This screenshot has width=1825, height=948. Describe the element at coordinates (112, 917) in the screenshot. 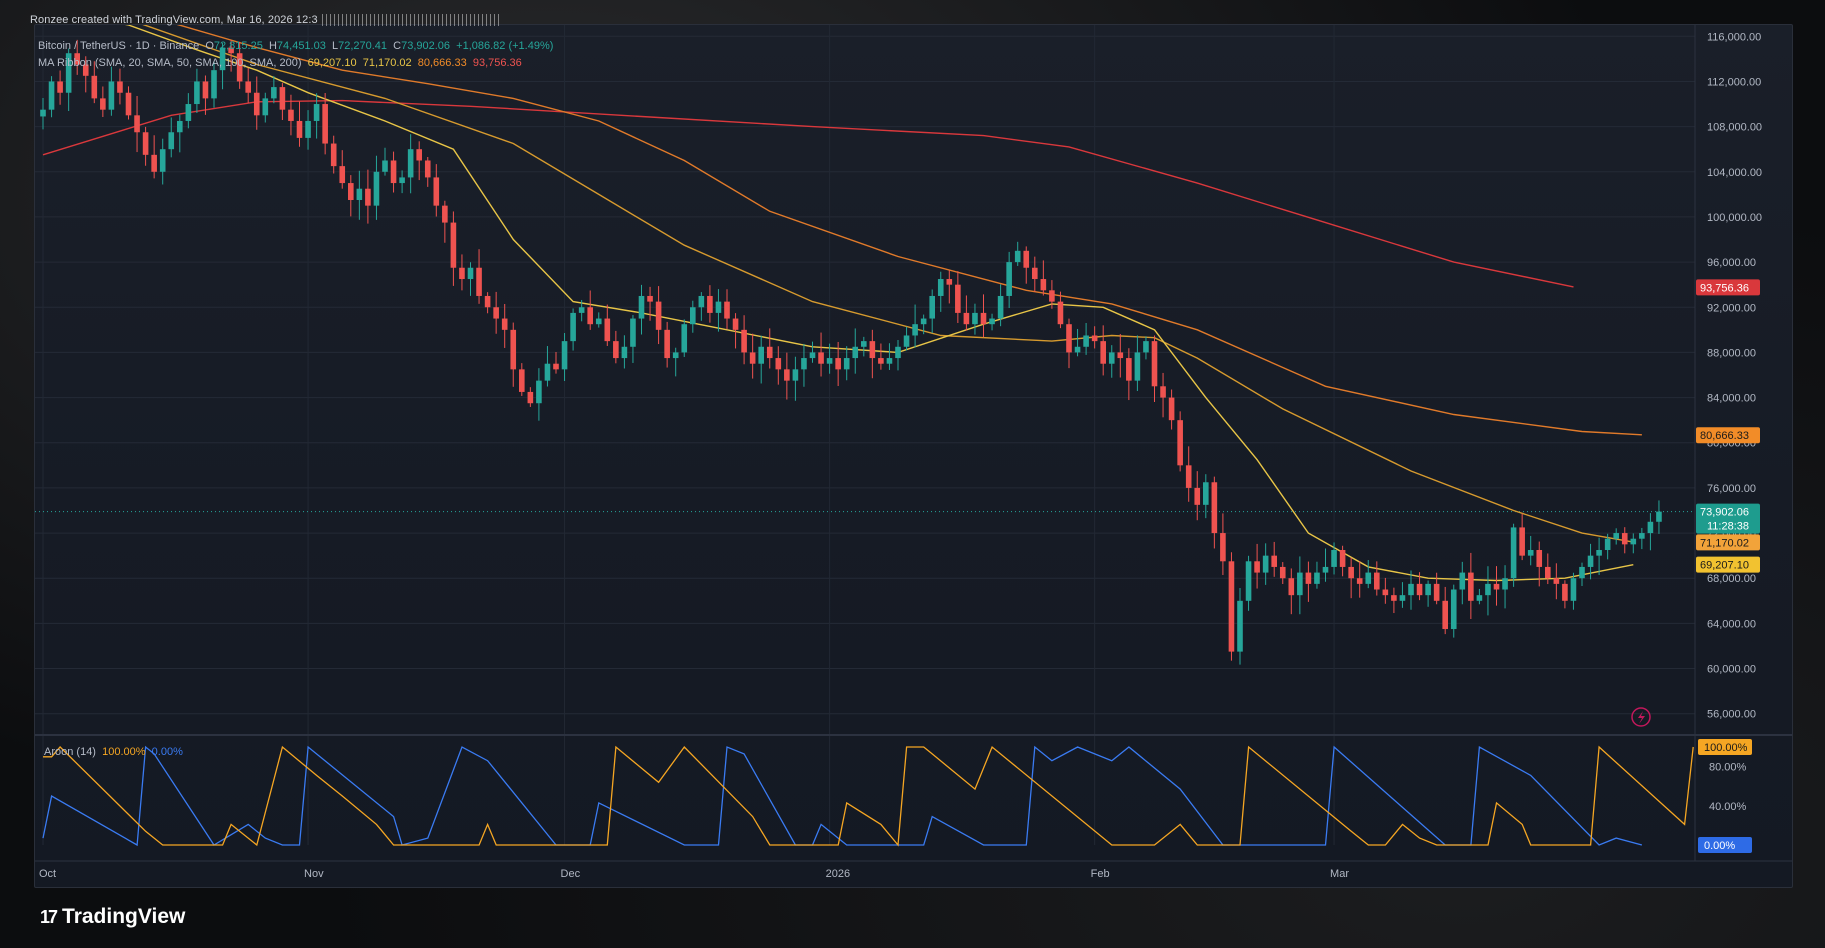

I see `tradingview-brand: 17 TradingView` at that location.